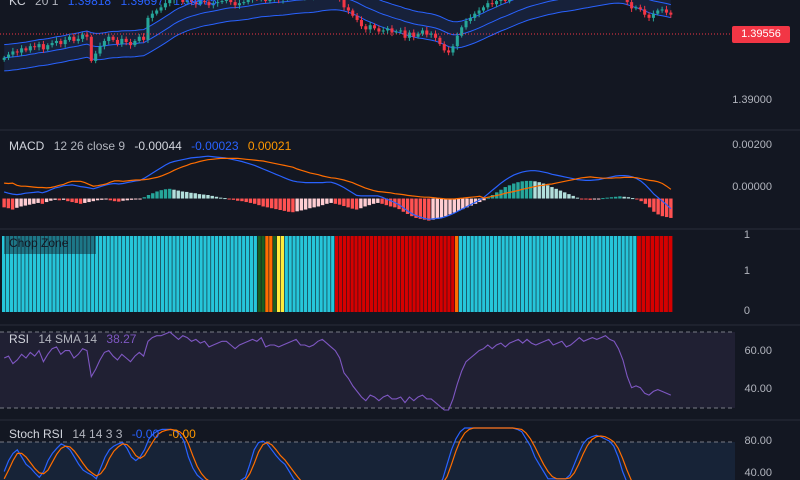  What do you see at coordinates (337, 188) in the screenshot?
I see `macd-pane` at bounding box center [337, 188].